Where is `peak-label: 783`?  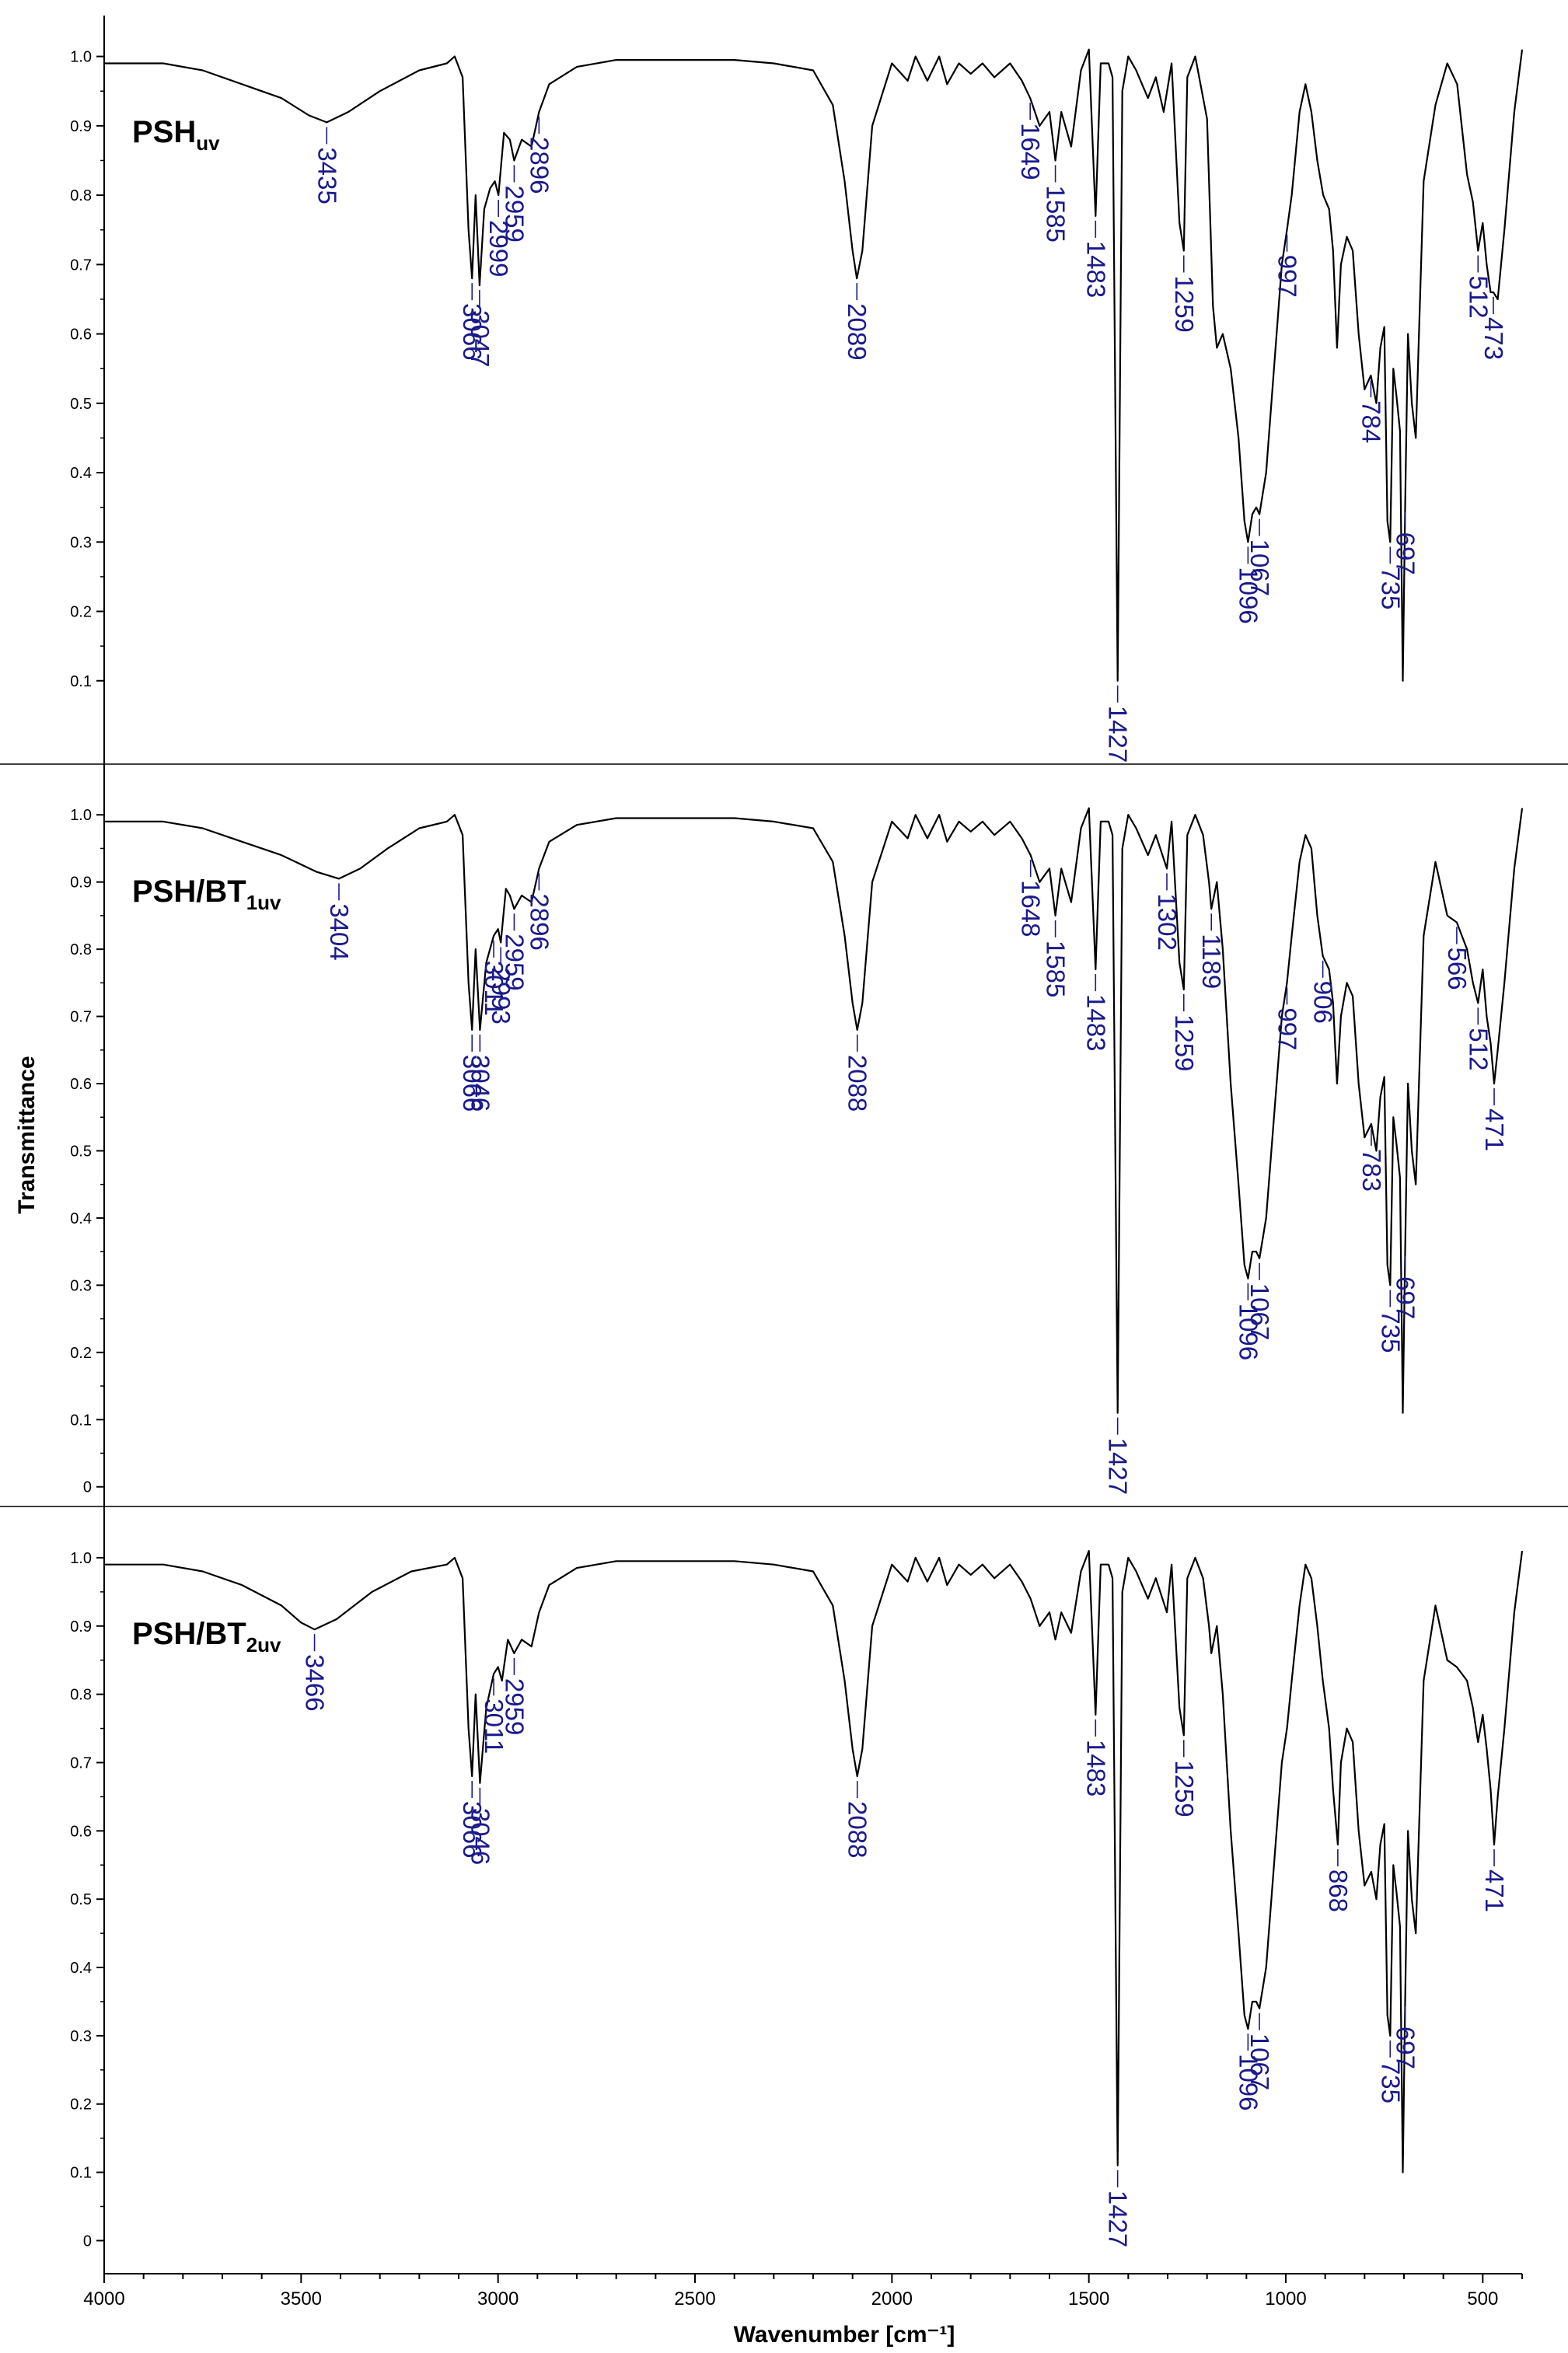 peak-label: 783 is located at coordinates (1371, 1170).